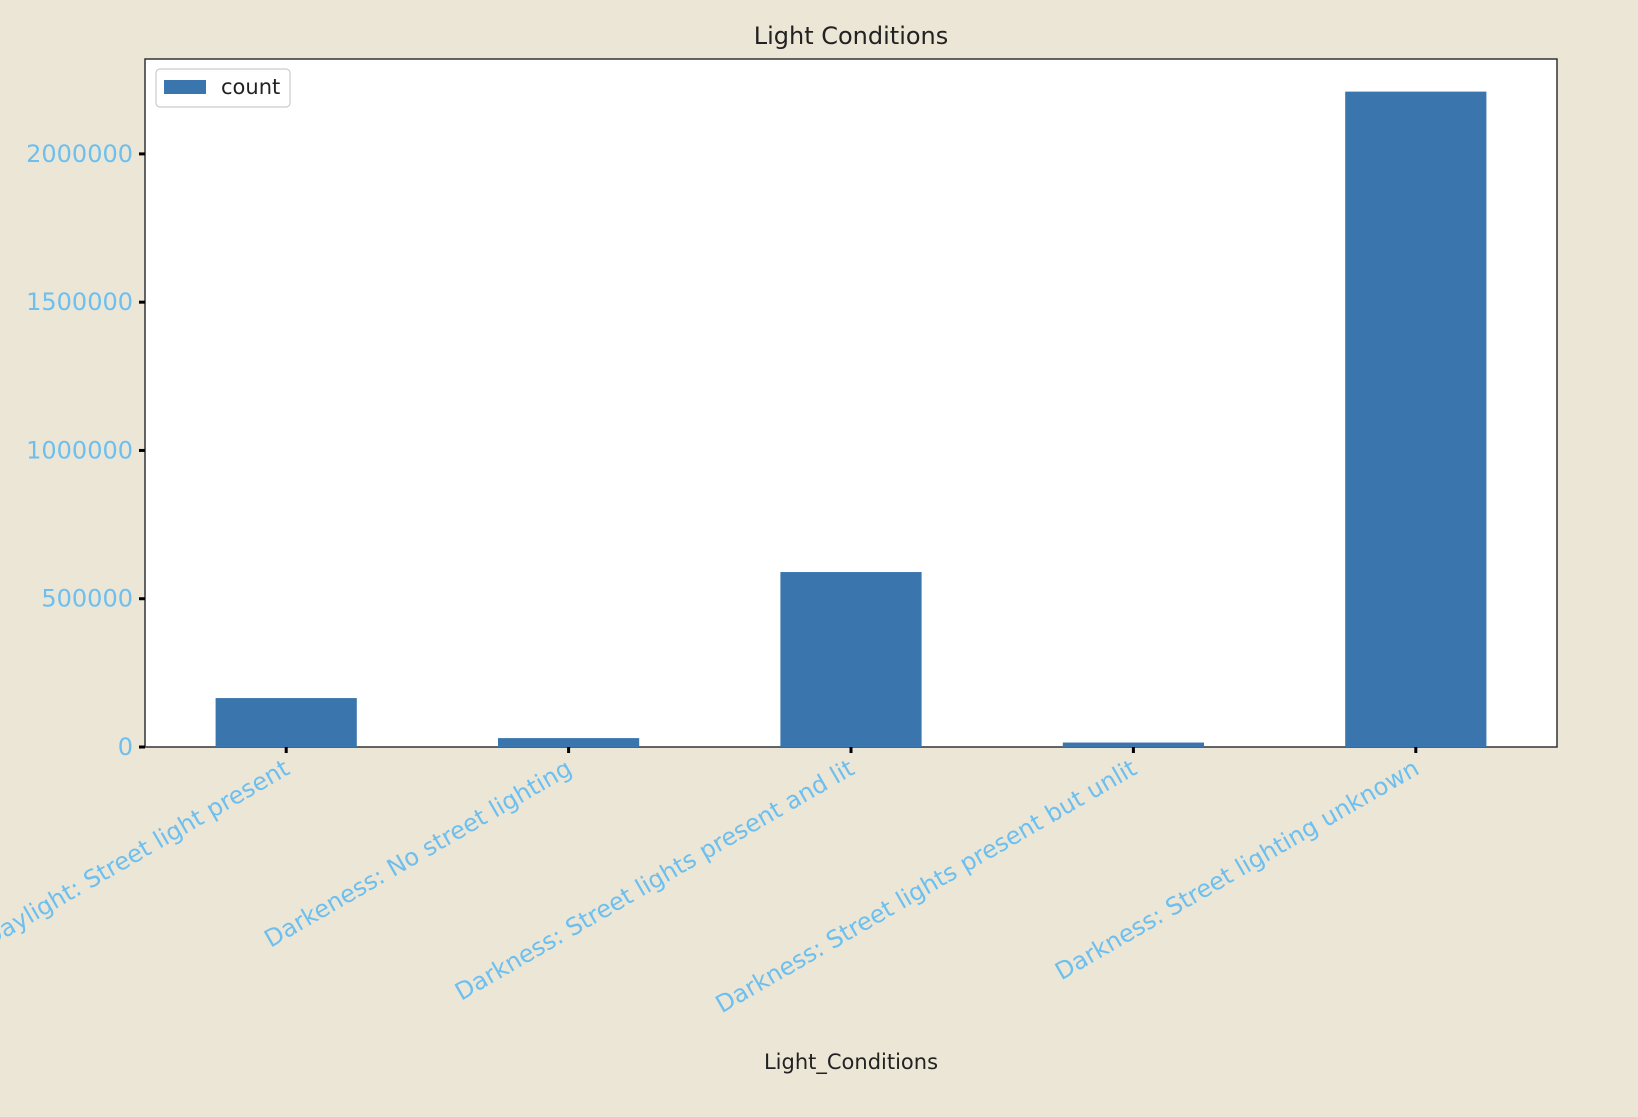 The height and width of the screenshot is (1117, 1638). Describe the element at coordinates (79, 302) in the screenshot. I see `y-tick-label: 1500000` at that location.